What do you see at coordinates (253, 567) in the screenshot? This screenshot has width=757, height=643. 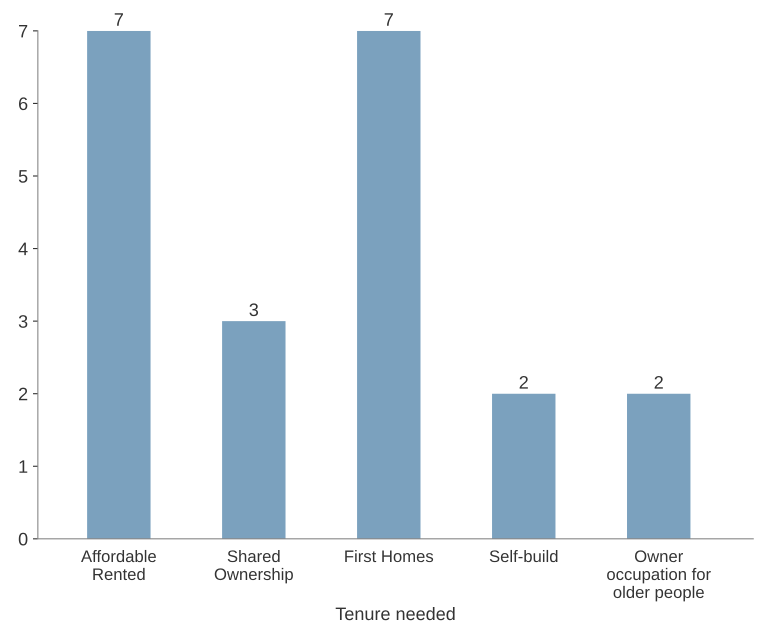 I see `x-tick-label: Shared Ownership` at bounding box center [253, 567].